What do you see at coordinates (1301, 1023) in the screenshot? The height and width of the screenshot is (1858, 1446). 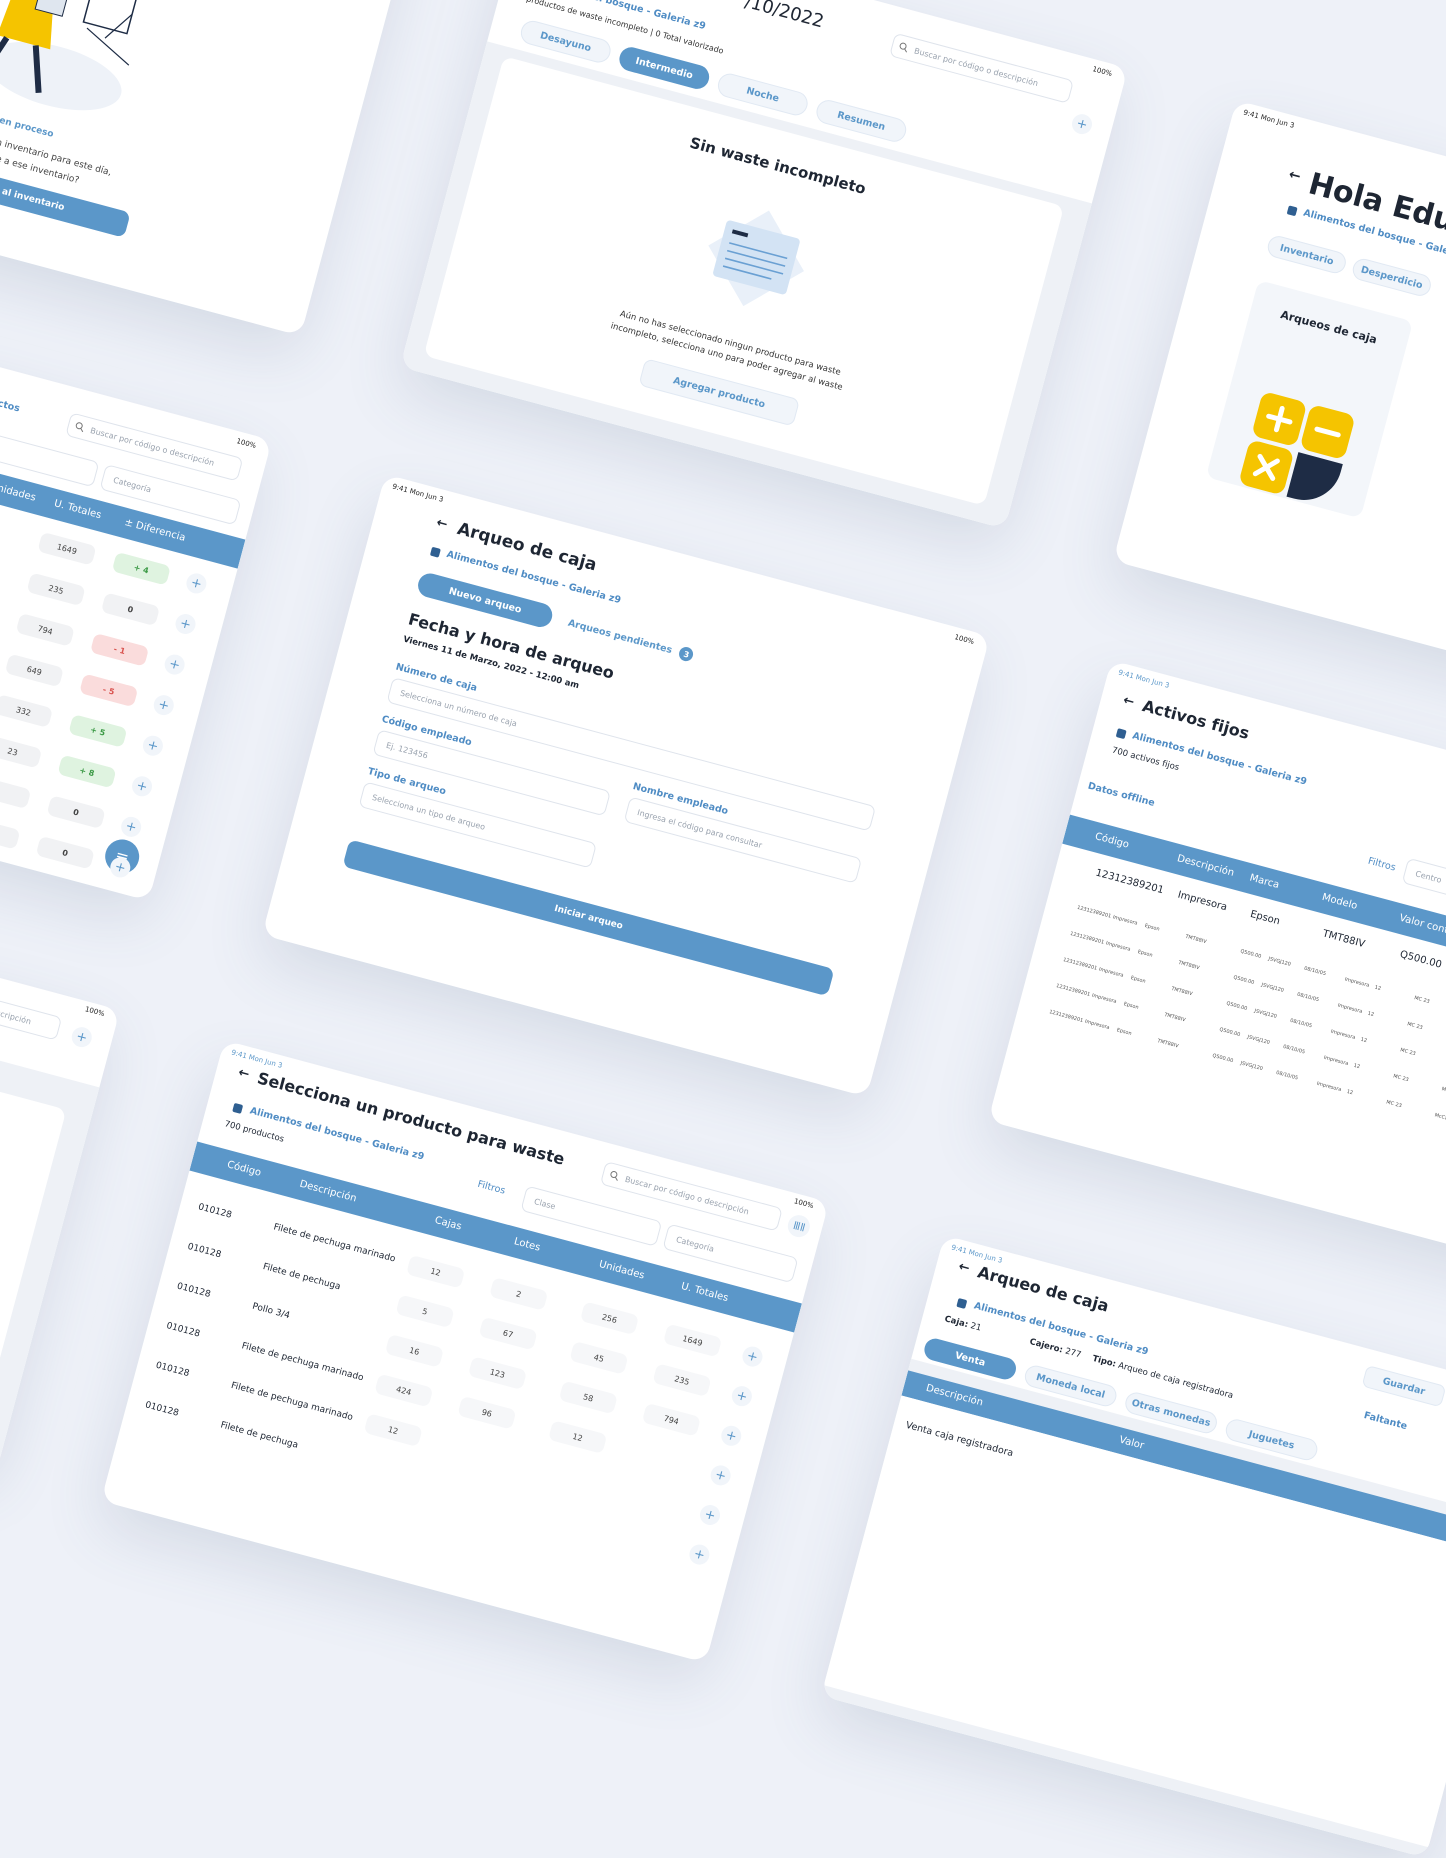 I see `cell: 08/10/05` at bounding box center [1301, 1023].